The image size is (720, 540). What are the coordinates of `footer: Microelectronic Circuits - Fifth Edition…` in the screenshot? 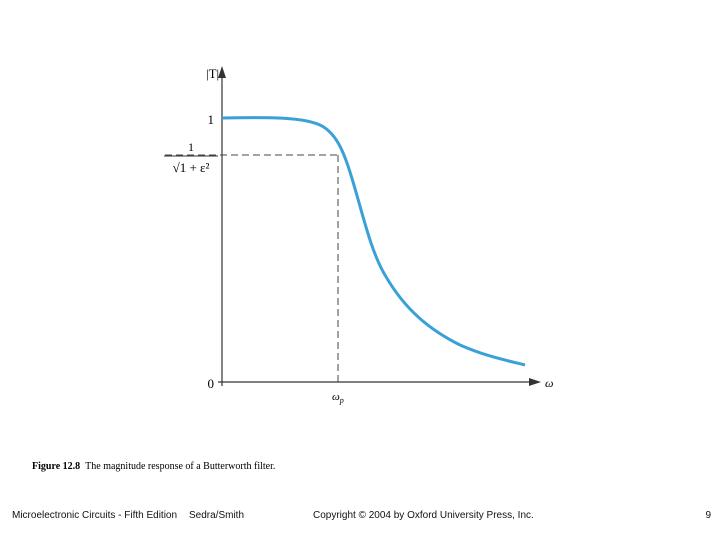 It's located at (361, 515).